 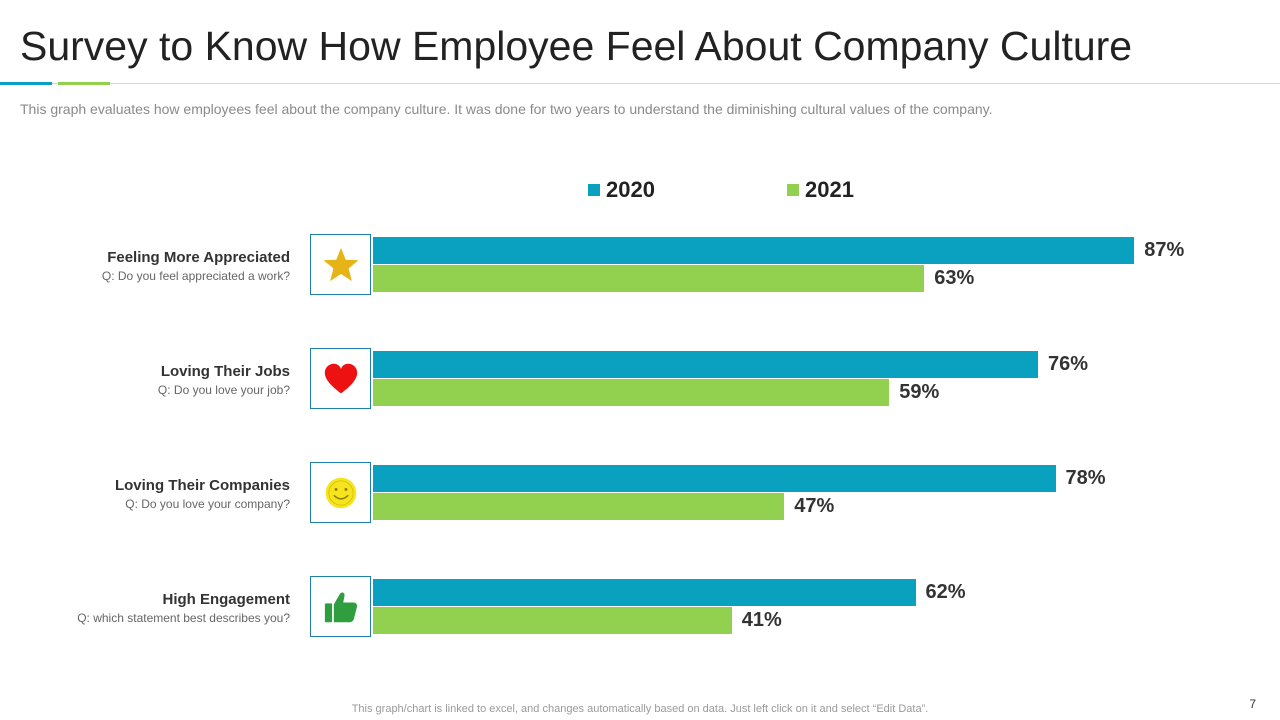 I want to click on legend-swatch-2021, so click(x=793, y=190).